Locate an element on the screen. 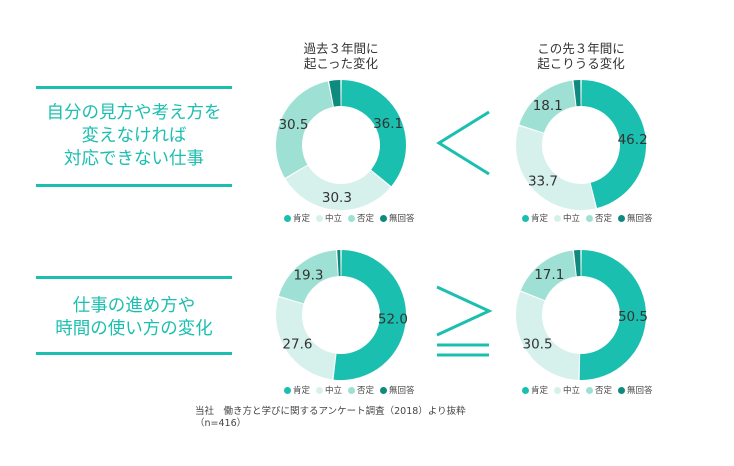  row2-top-rule is located at coordinates (134, 277).